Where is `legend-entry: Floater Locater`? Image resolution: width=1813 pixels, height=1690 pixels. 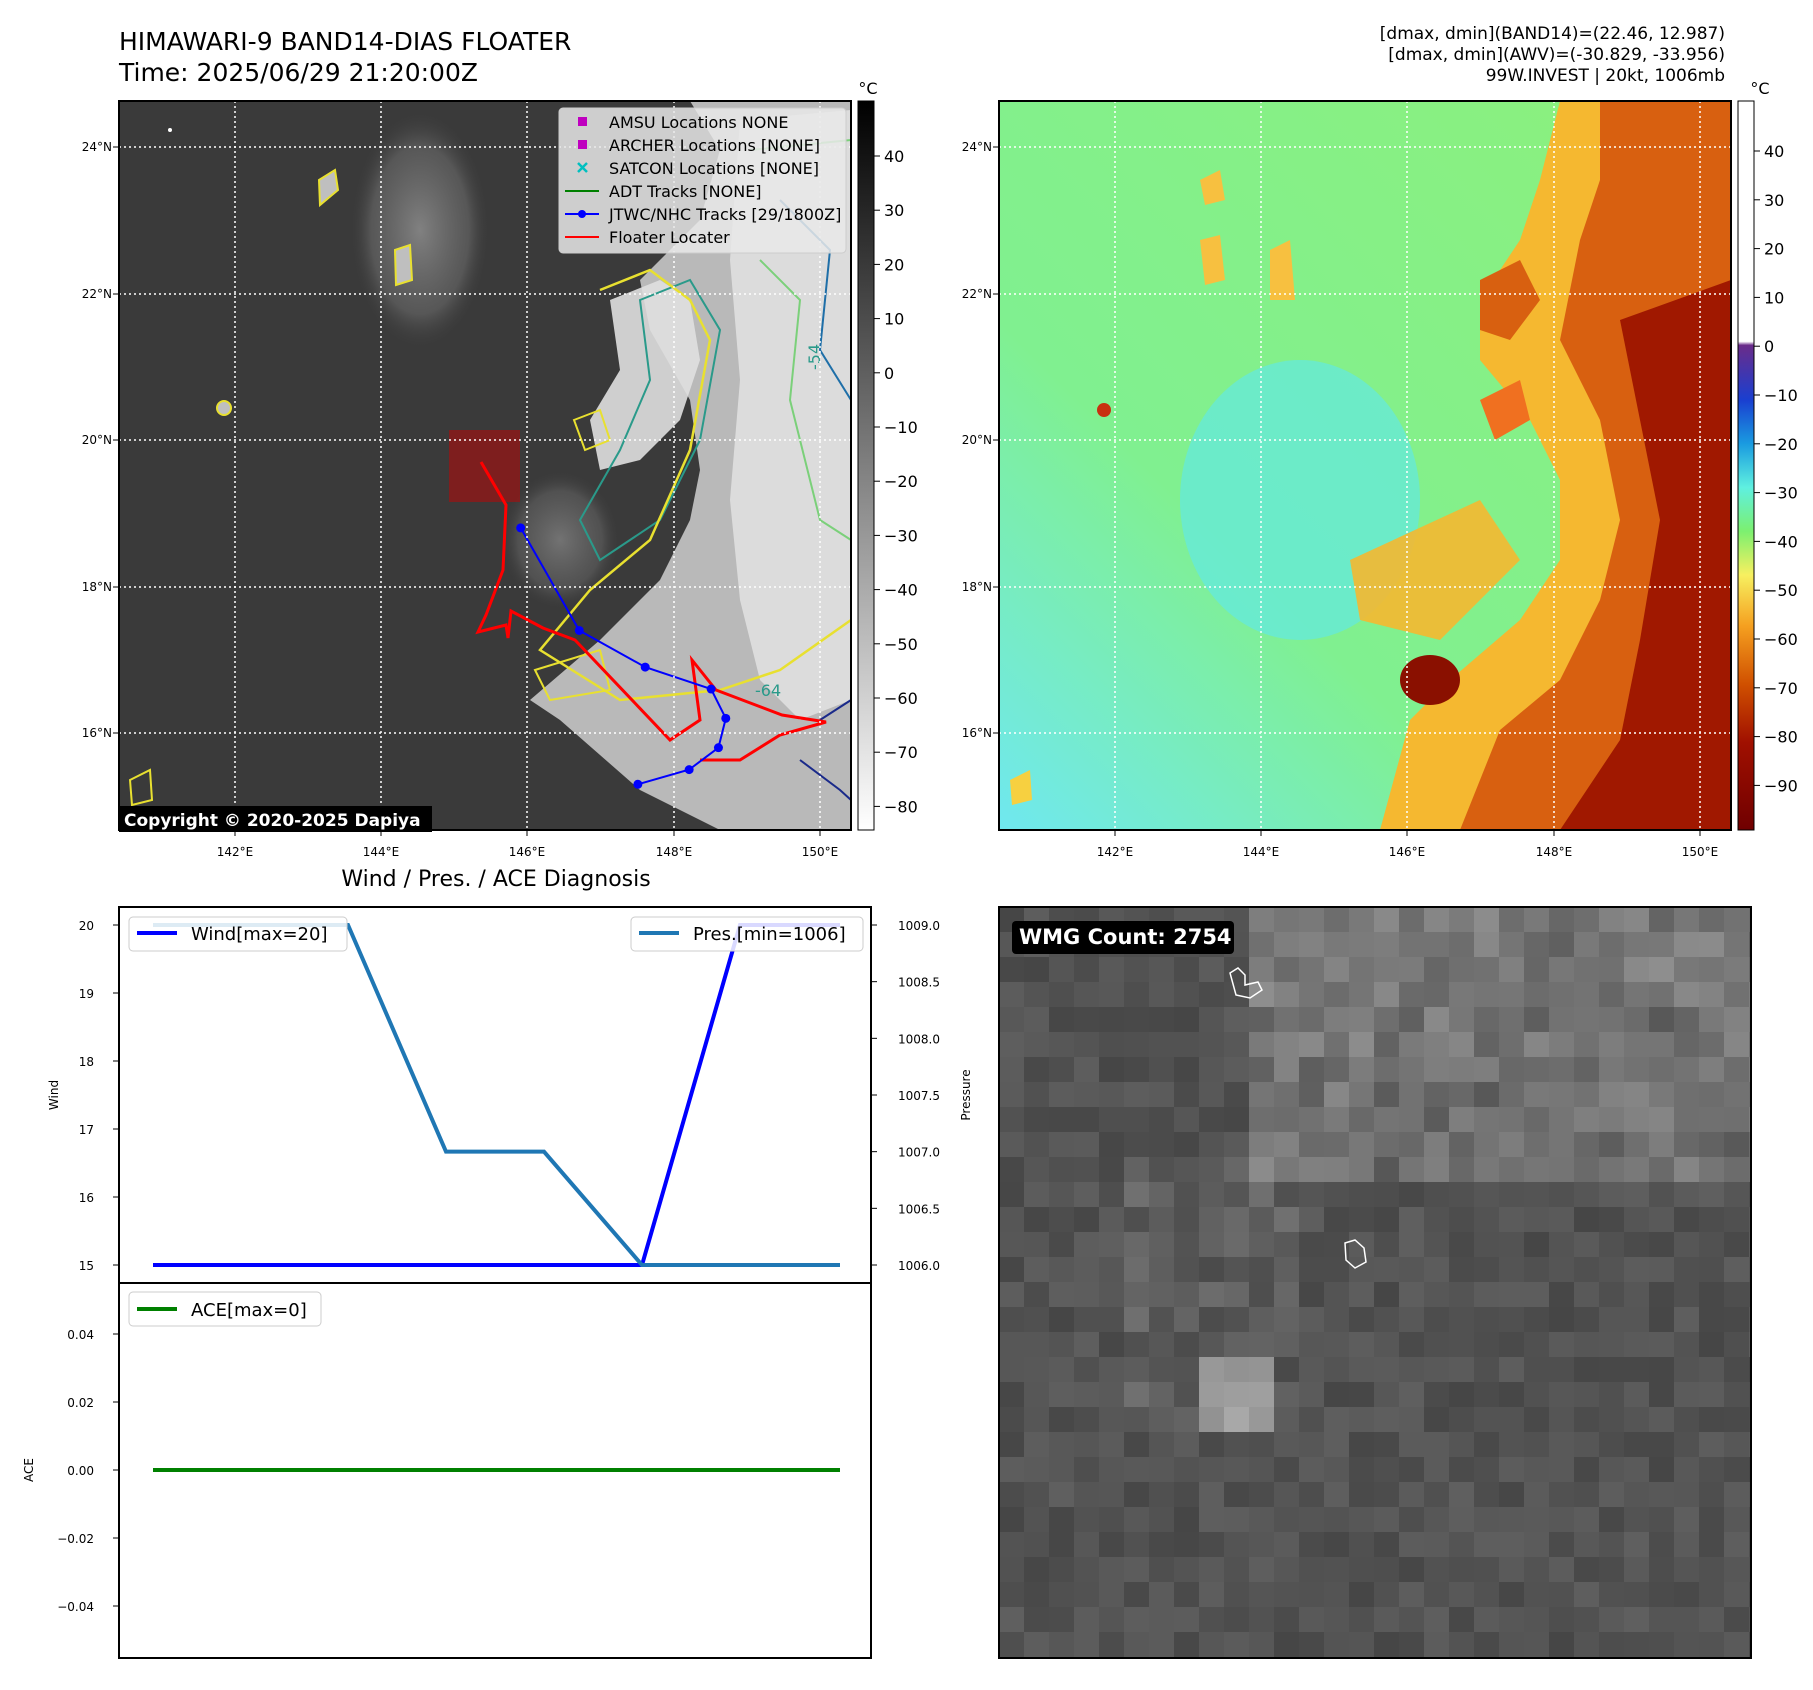
legend-entry: Floater Locater is located at coordinates (669, 237).